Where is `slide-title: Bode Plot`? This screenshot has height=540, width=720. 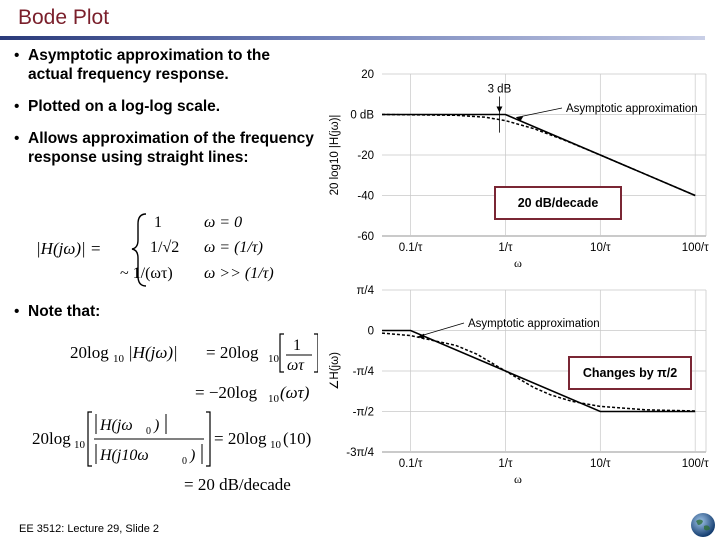
slide-title: Bode Plot is located at coordinates (64, 17).